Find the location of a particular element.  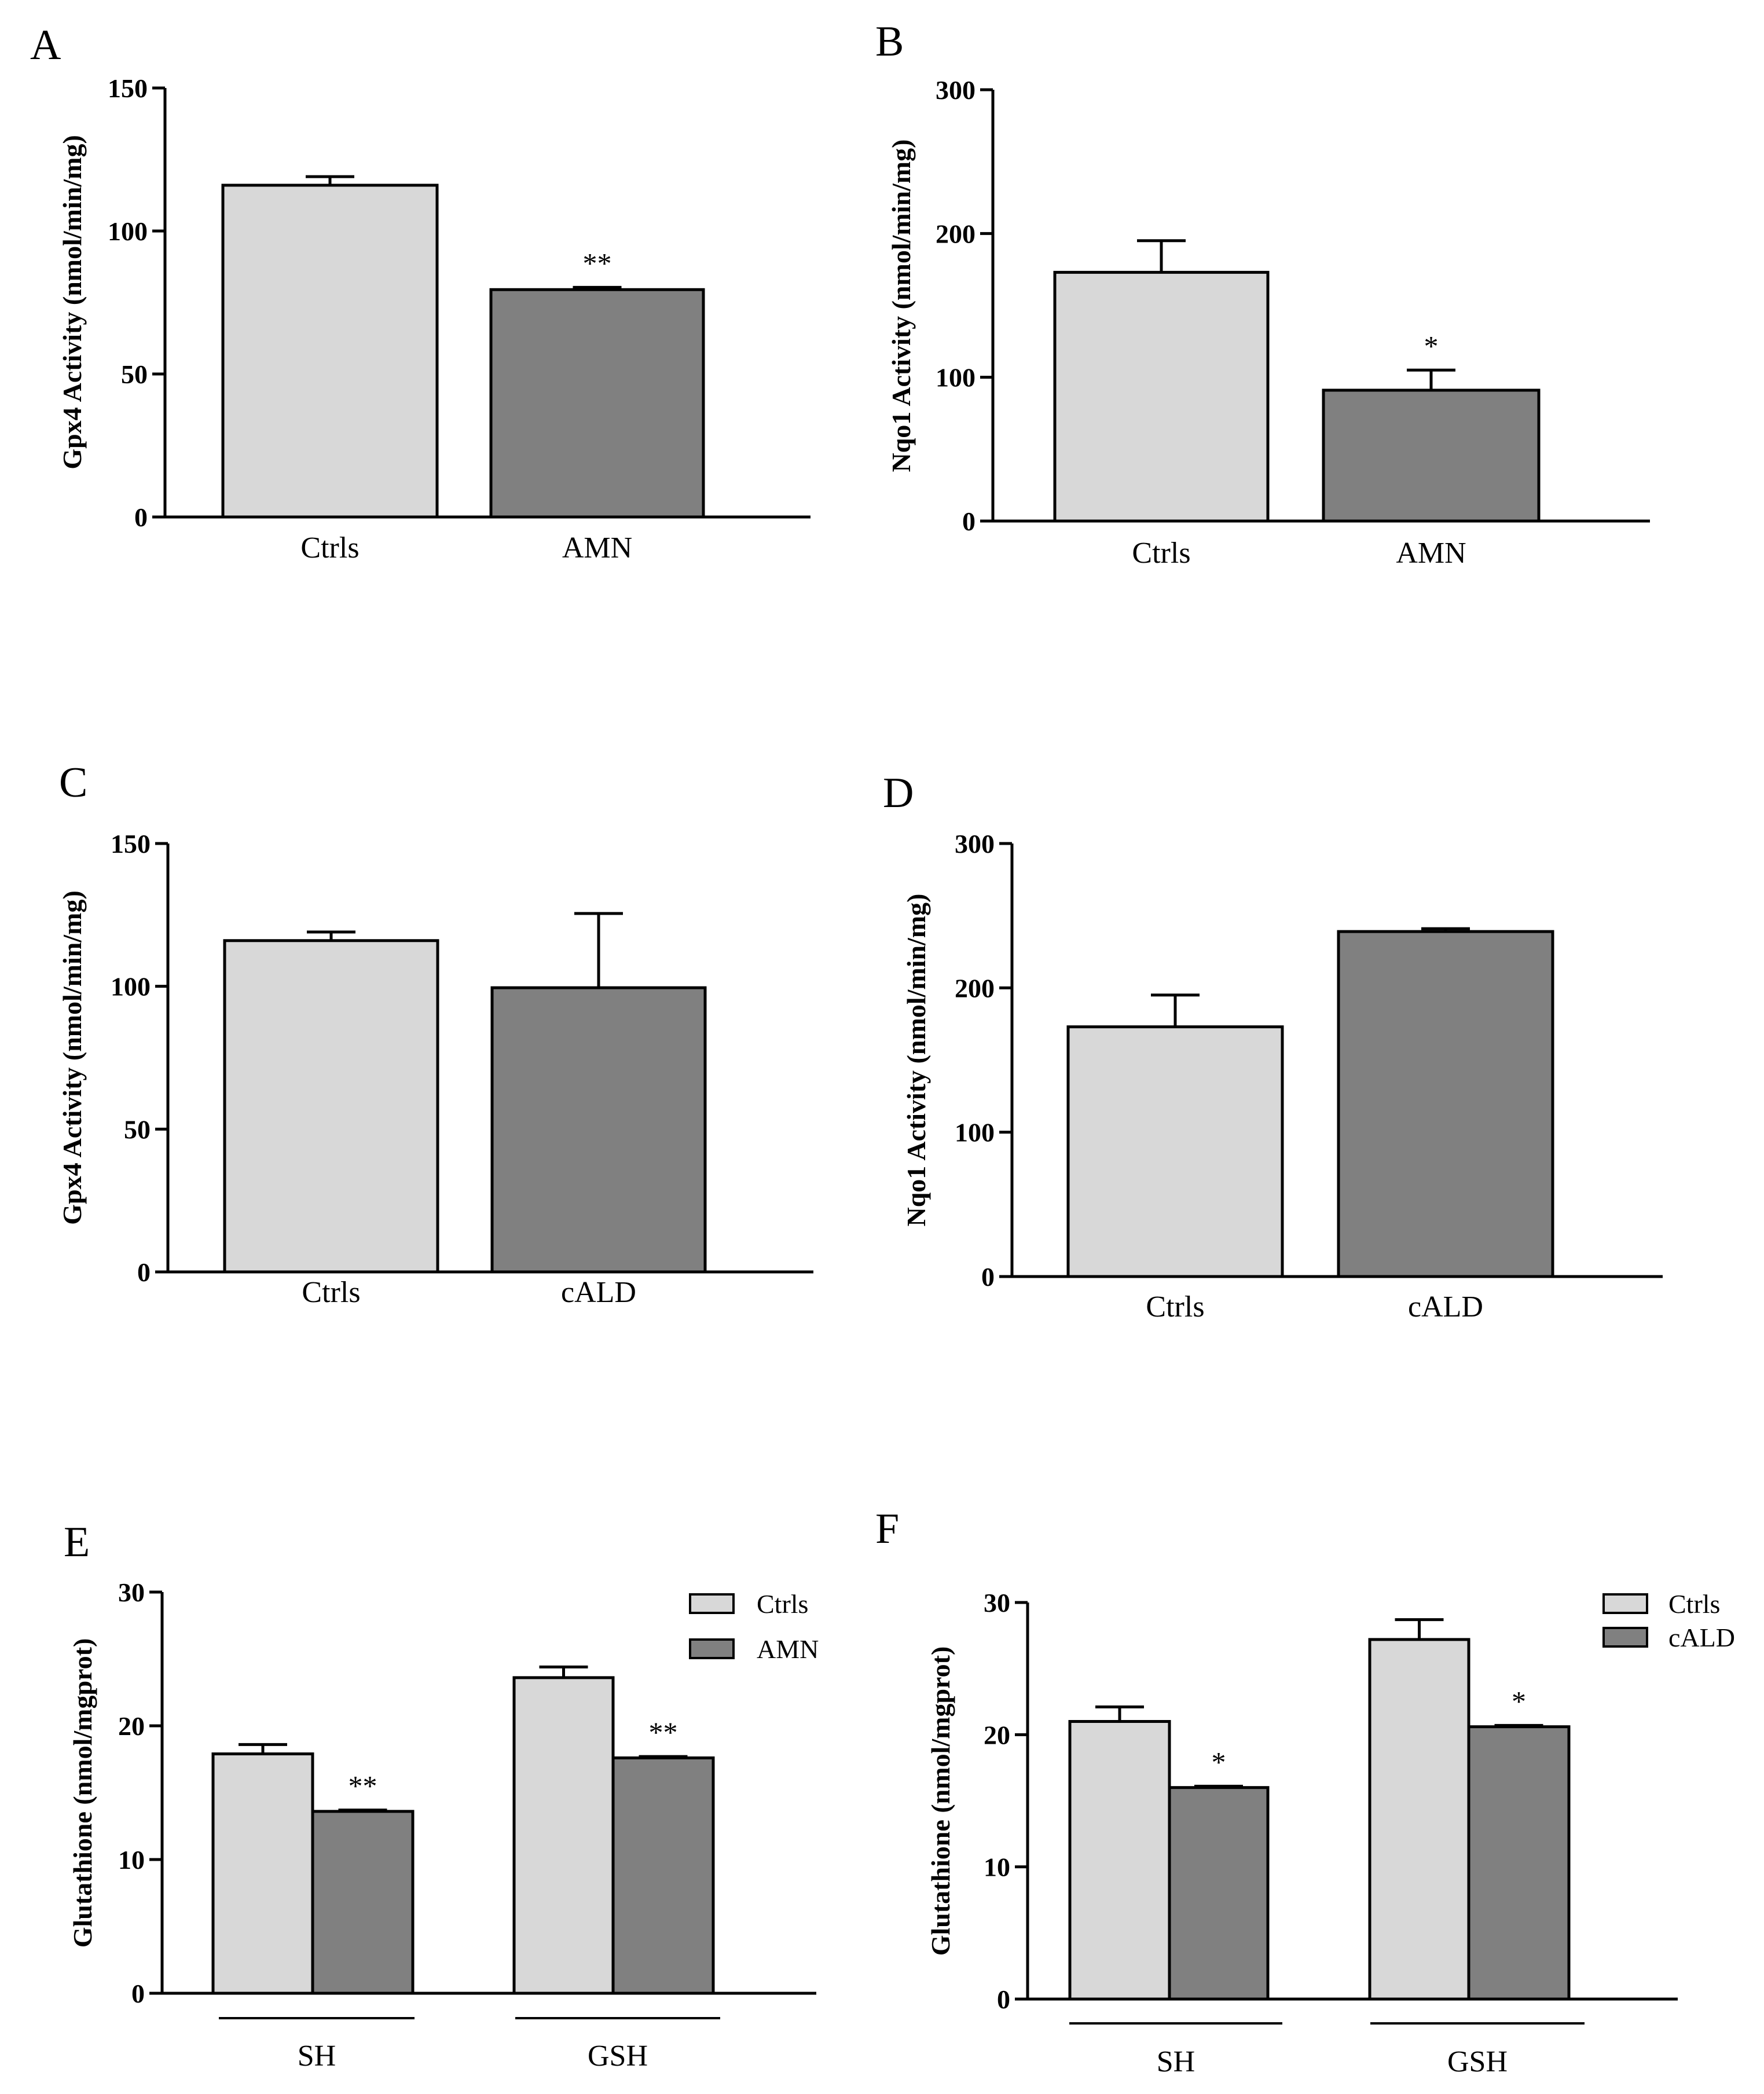

y-tick-label-c-100: 100 is located at coordinates (131, 987).